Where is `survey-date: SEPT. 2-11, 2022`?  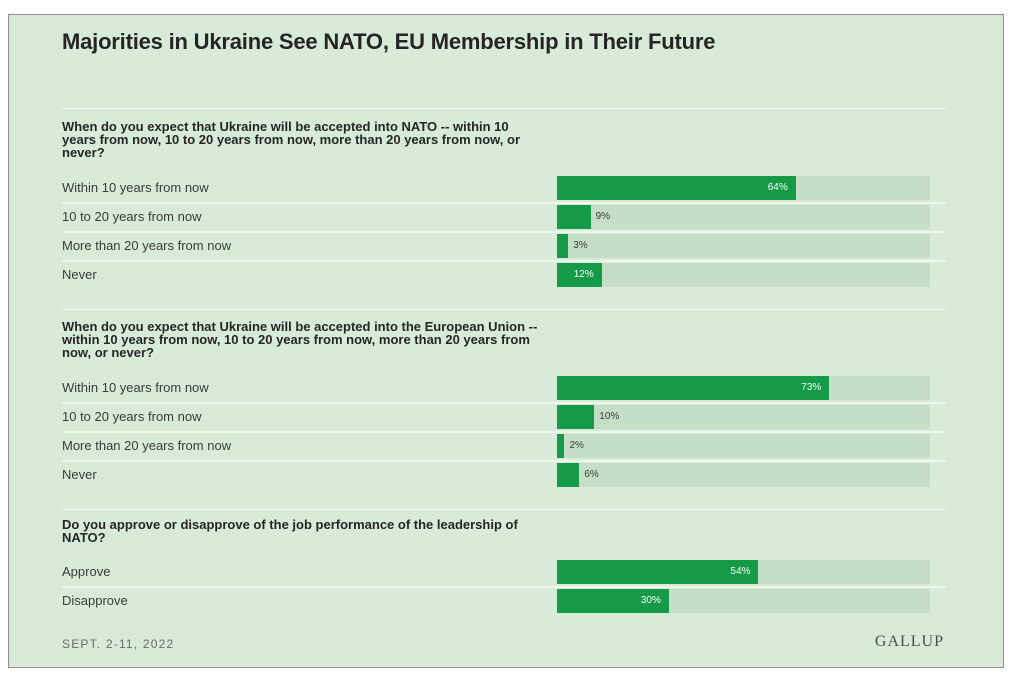
survey-date: SEPT. 2-11, 2022 is located at coordinates (118, 644).